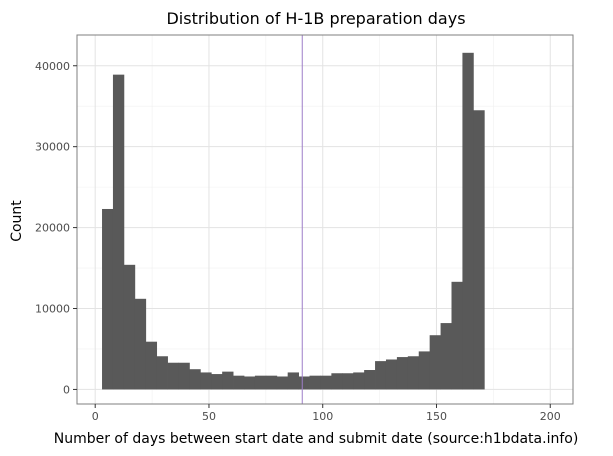 Image resolution: width=613 pixels, height=456 pixels. Describe the element at coordinates (95, 416) in the screenshot. I see `x-tick-label: 0` at that location.